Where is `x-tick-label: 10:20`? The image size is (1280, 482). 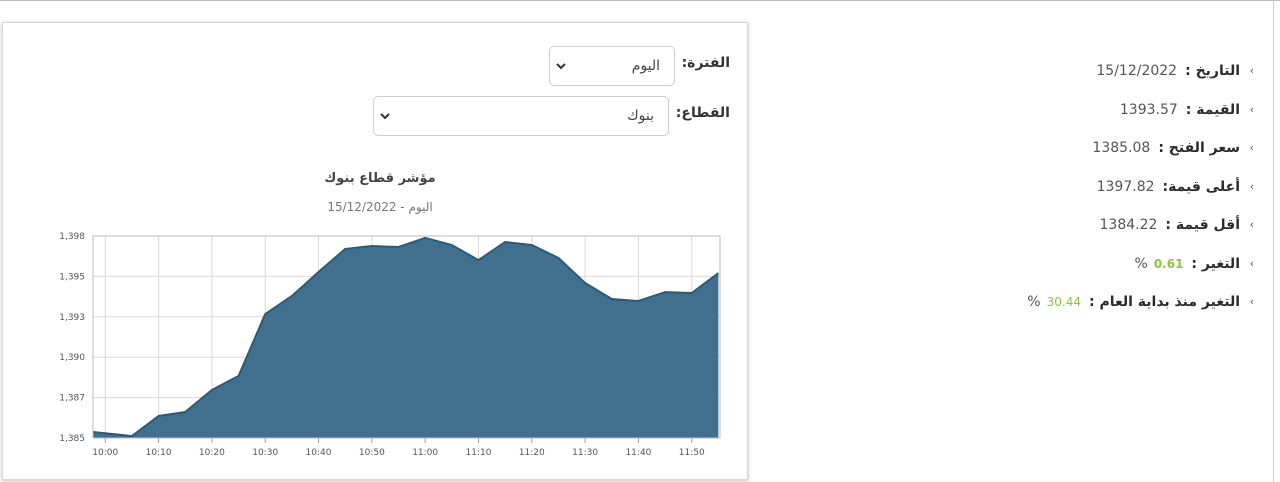
x-tick-label: 10:20 is located at coordinates (212, 453).